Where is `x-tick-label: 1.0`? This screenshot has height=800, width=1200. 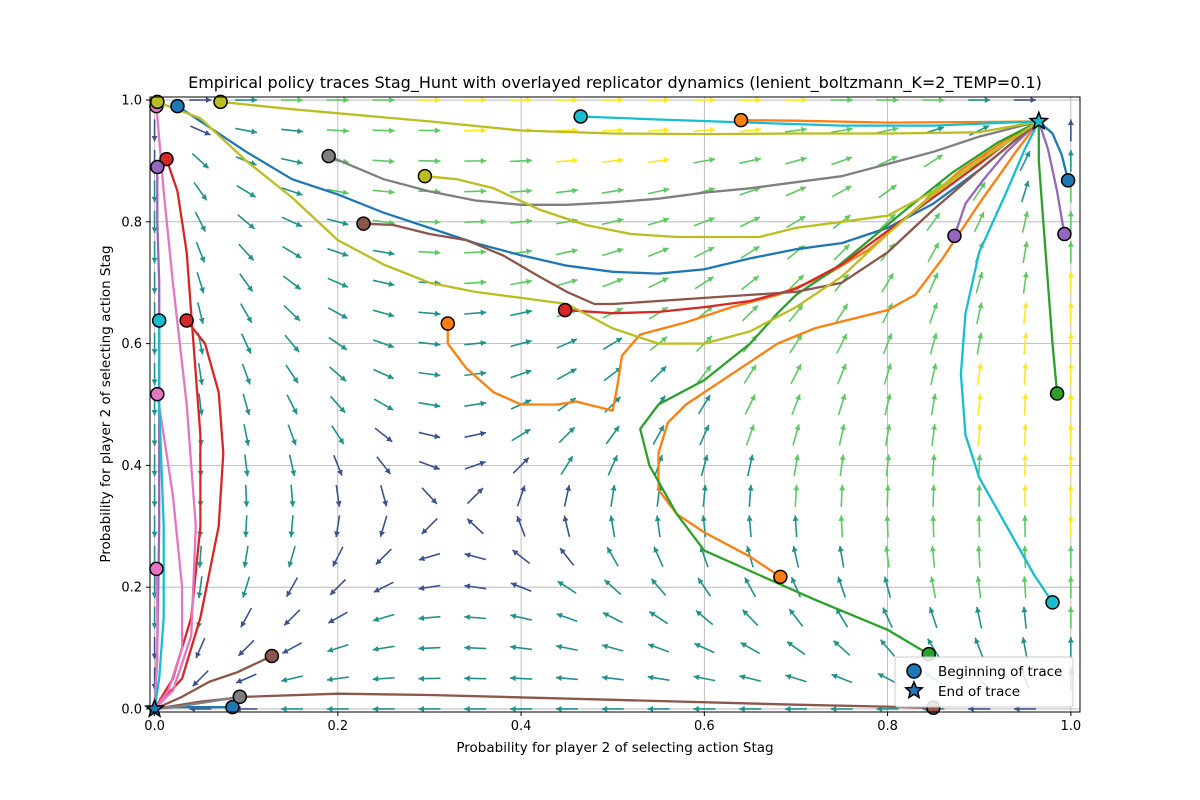
x-tick-label: 1.0 is located at coordinates (1070, 726).